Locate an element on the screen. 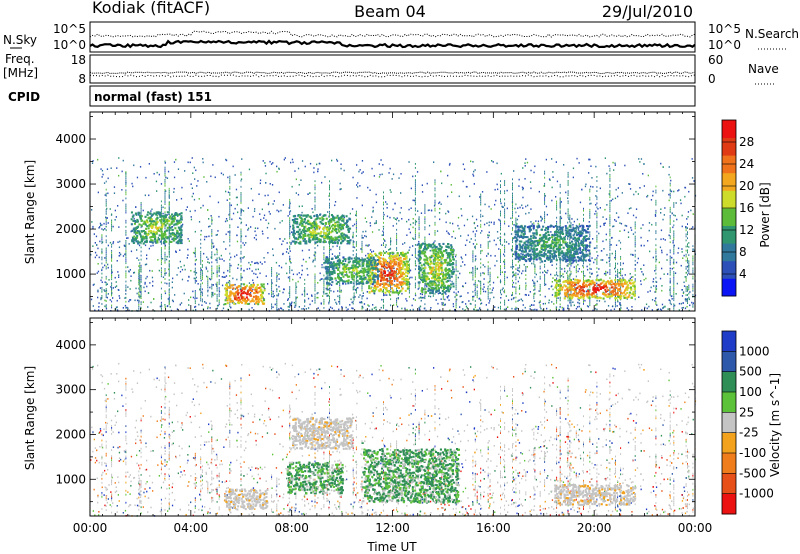 This screenshot has width=800, height=554. noise-panel: N.Sky 10^5 10^0 10^5 10^0 N.Search is located at coordinates (401, 37).